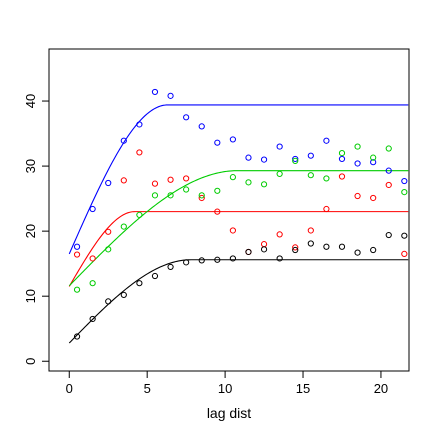  Describe the element at coordinates (69, 388) in the screenshot. I see `x-tick-label-0: 0` at that location.